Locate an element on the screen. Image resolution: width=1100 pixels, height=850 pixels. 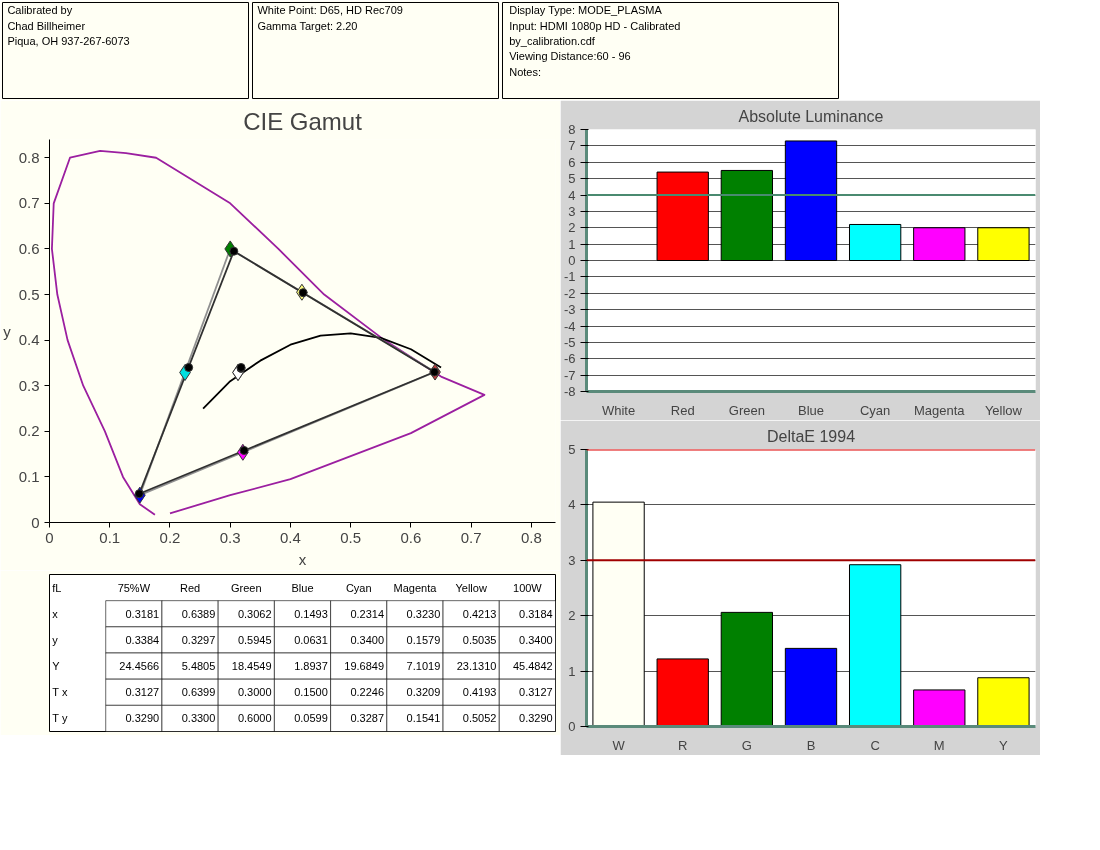
x-tick-label: Yellow is located at coordinates (1003, 410).